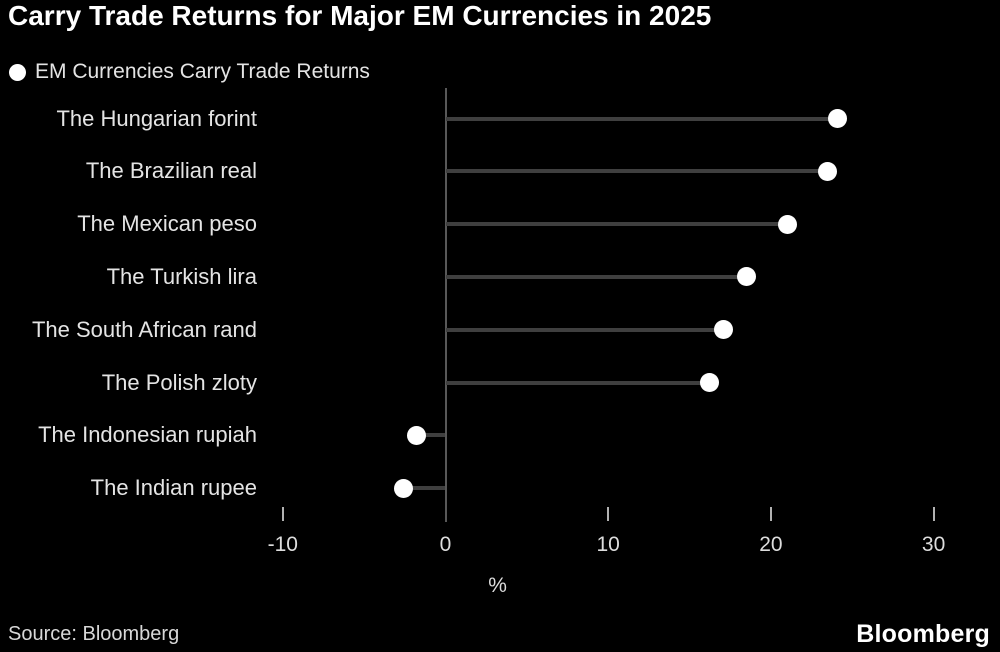 The image size is (1000, 652). I want to click on source-note: Source: Bloomberg, so click(94, 634).